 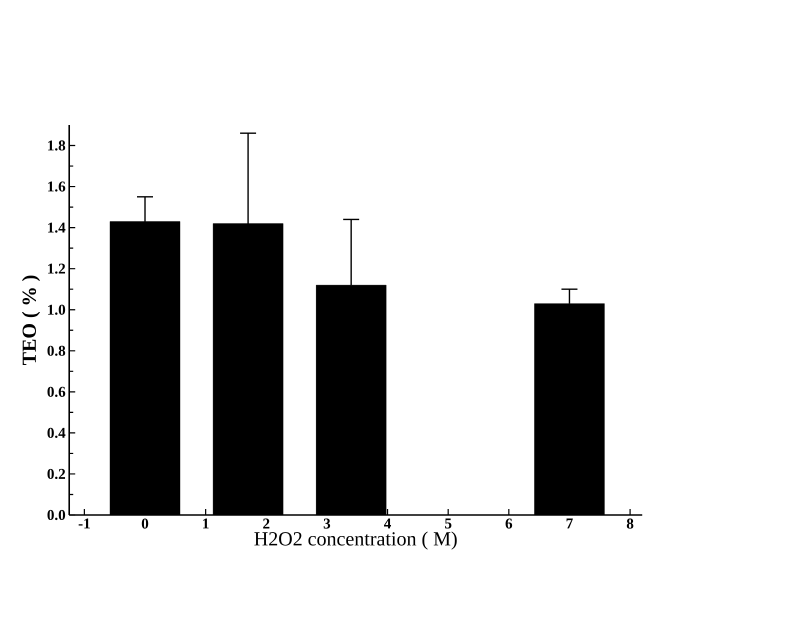 What do you see at coordinates (327, 523) in the screenshot?
I see `x-tick-label: 3` at bounding box center [327, 523].